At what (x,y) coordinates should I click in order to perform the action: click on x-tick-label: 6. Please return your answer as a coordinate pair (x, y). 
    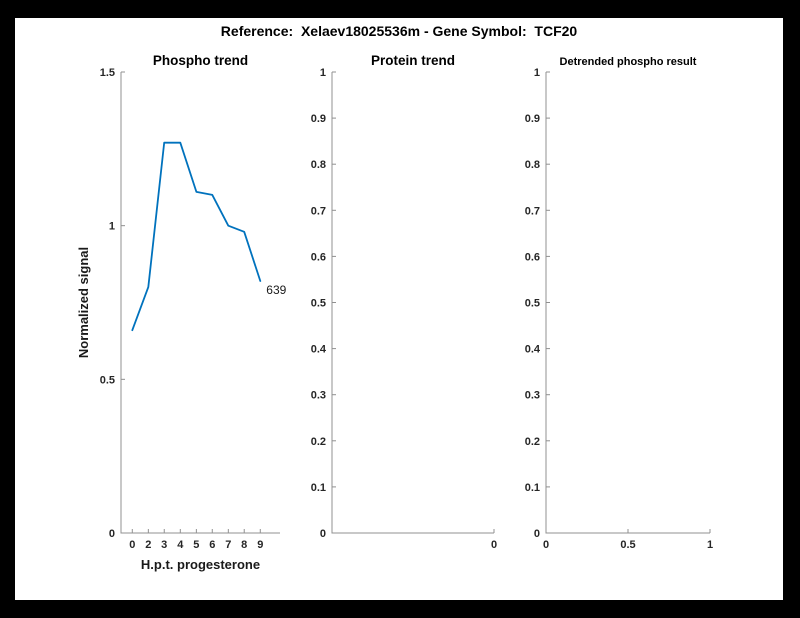
    Looking at the image, I should click on (212, 545).